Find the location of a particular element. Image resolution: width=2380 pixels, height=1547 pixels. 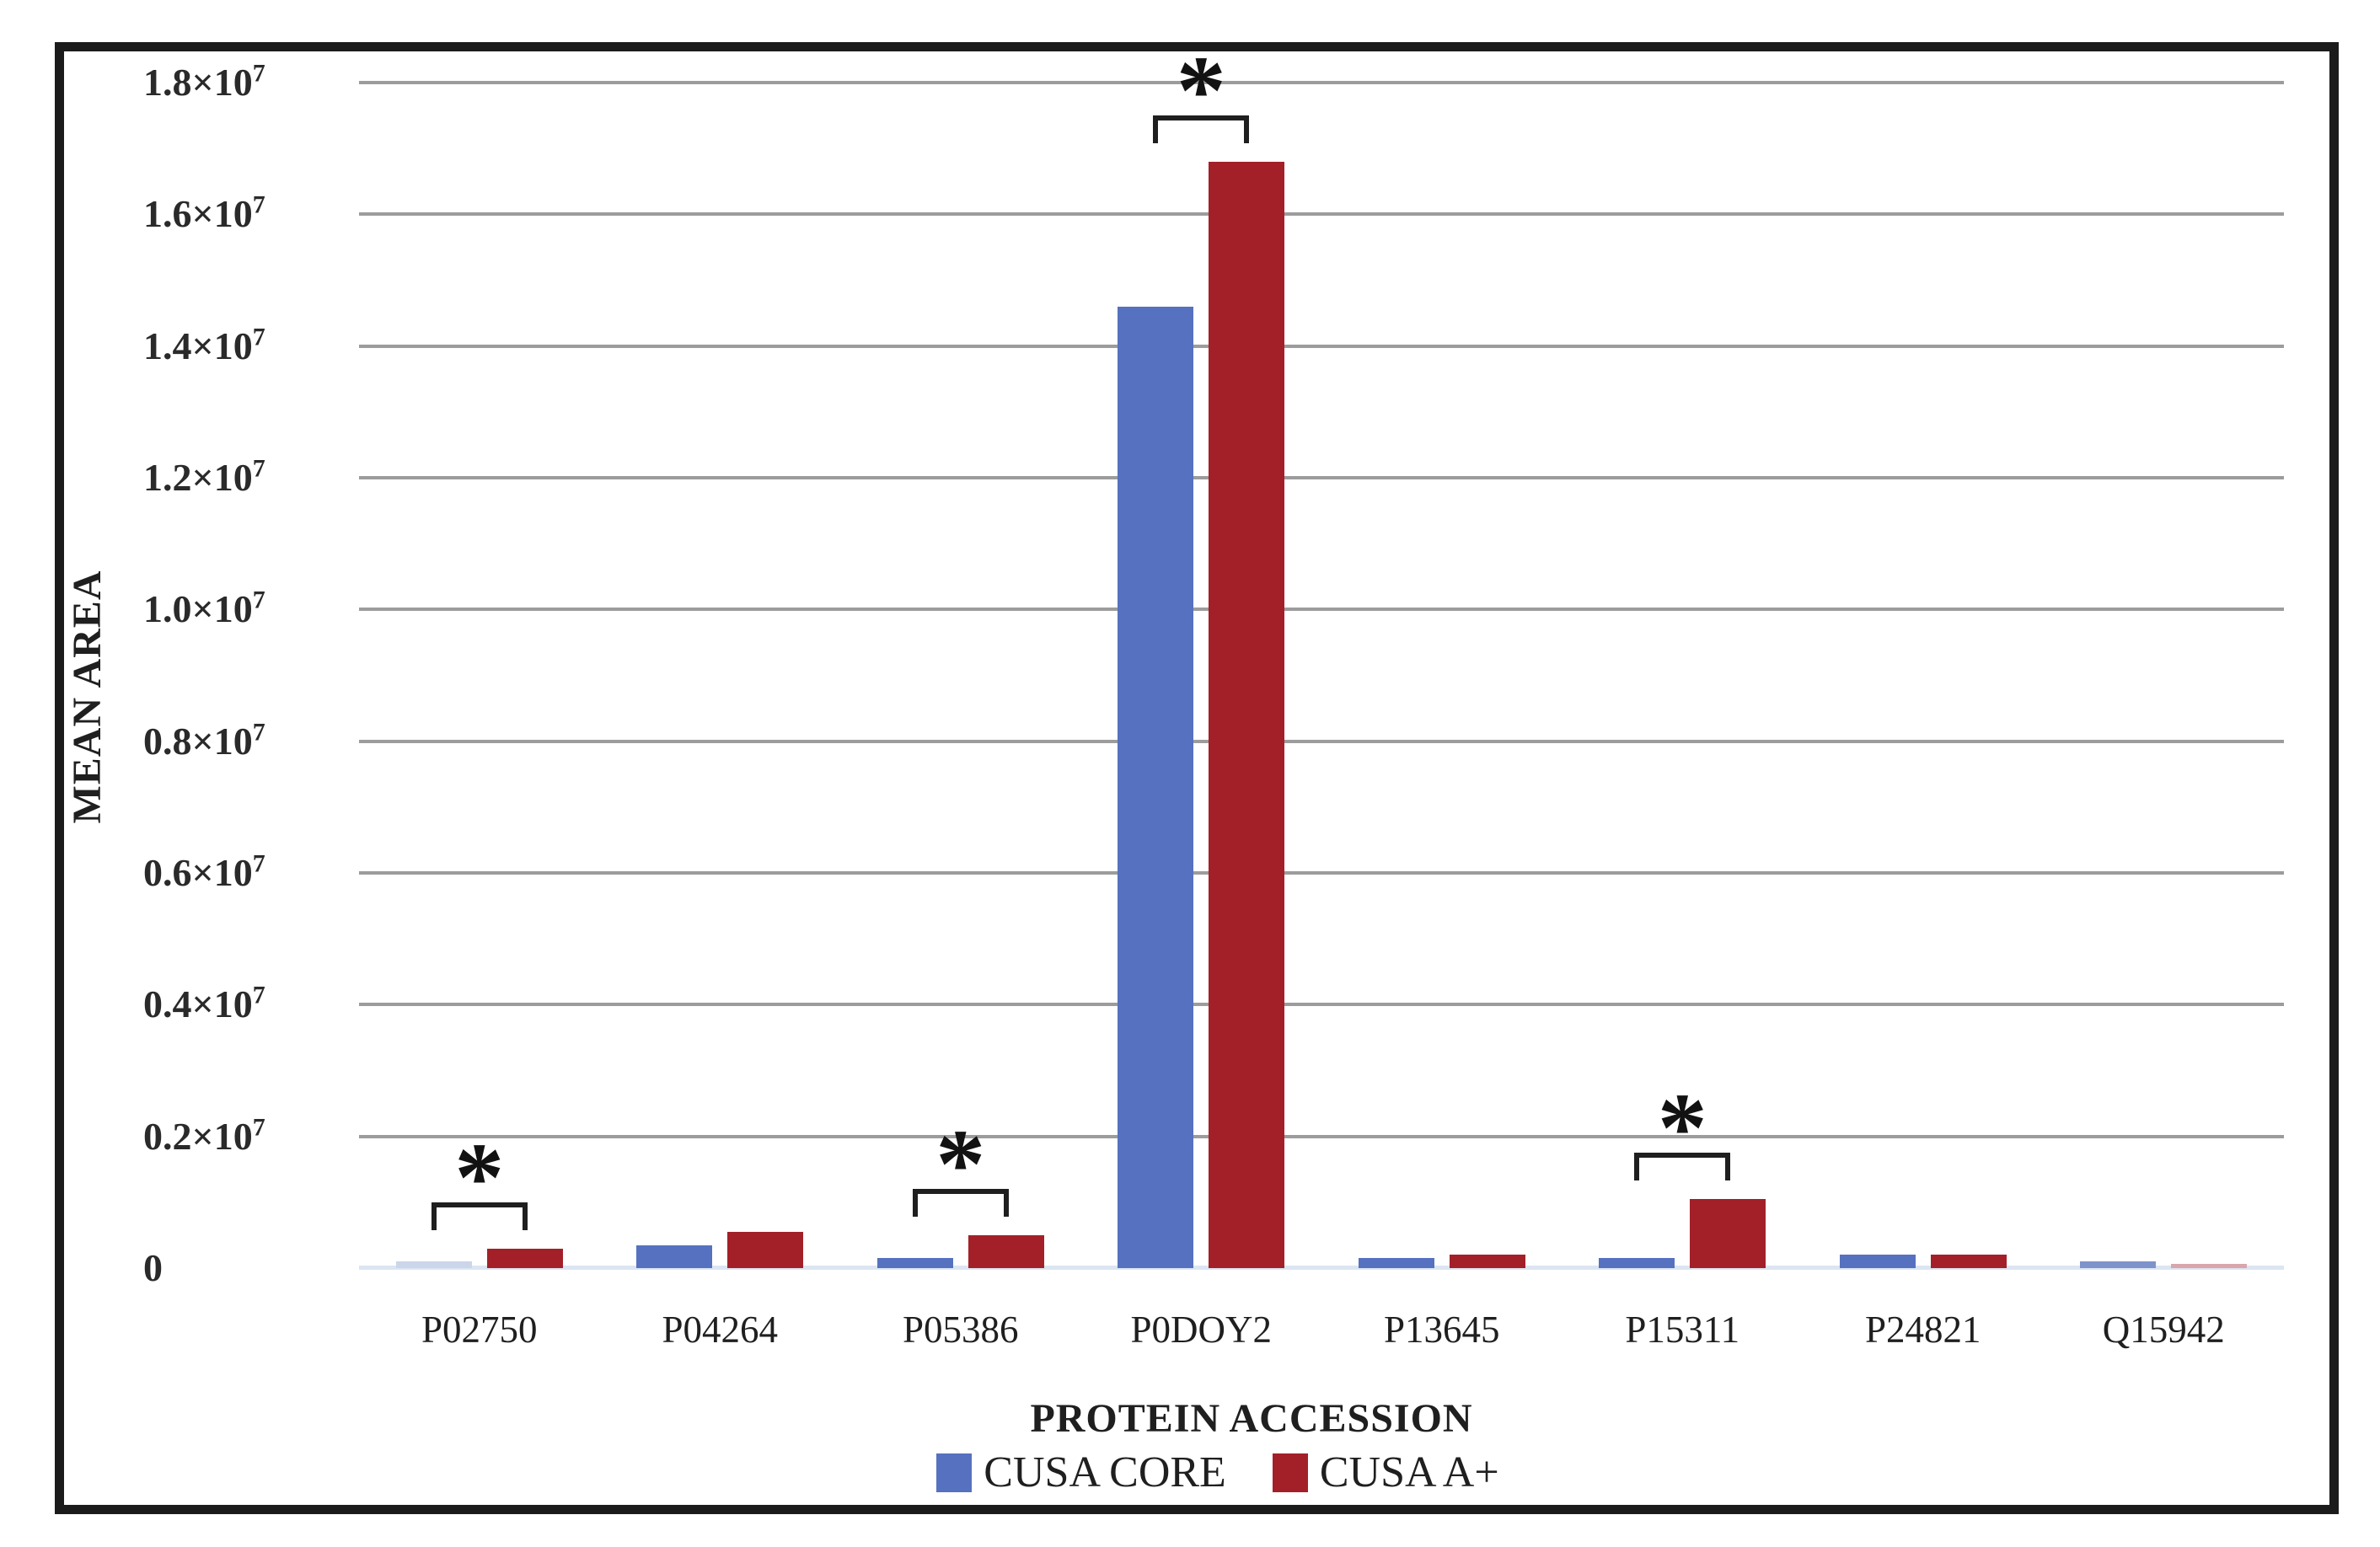

y-tick-label: 1.8×10⁷ is located at coordinates (204, 81).